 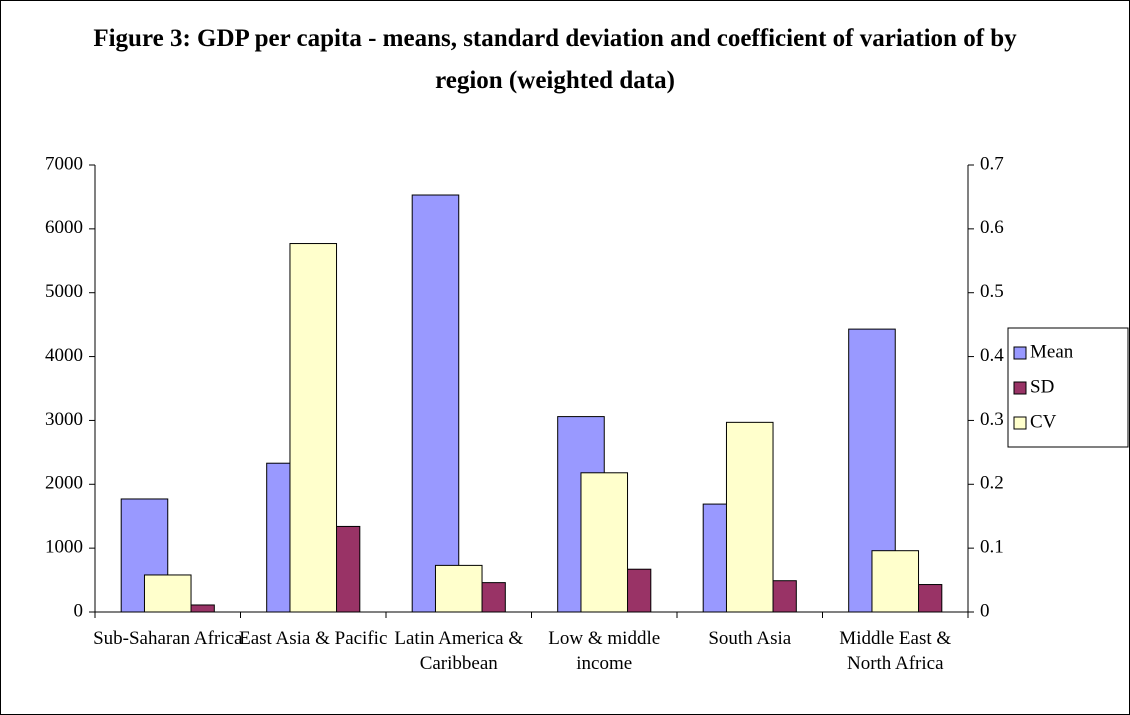 What do you see at coordinates (64, 291) in the screenshot?
I see `y-tick-label: 5000` at bounding box center [64, 291].